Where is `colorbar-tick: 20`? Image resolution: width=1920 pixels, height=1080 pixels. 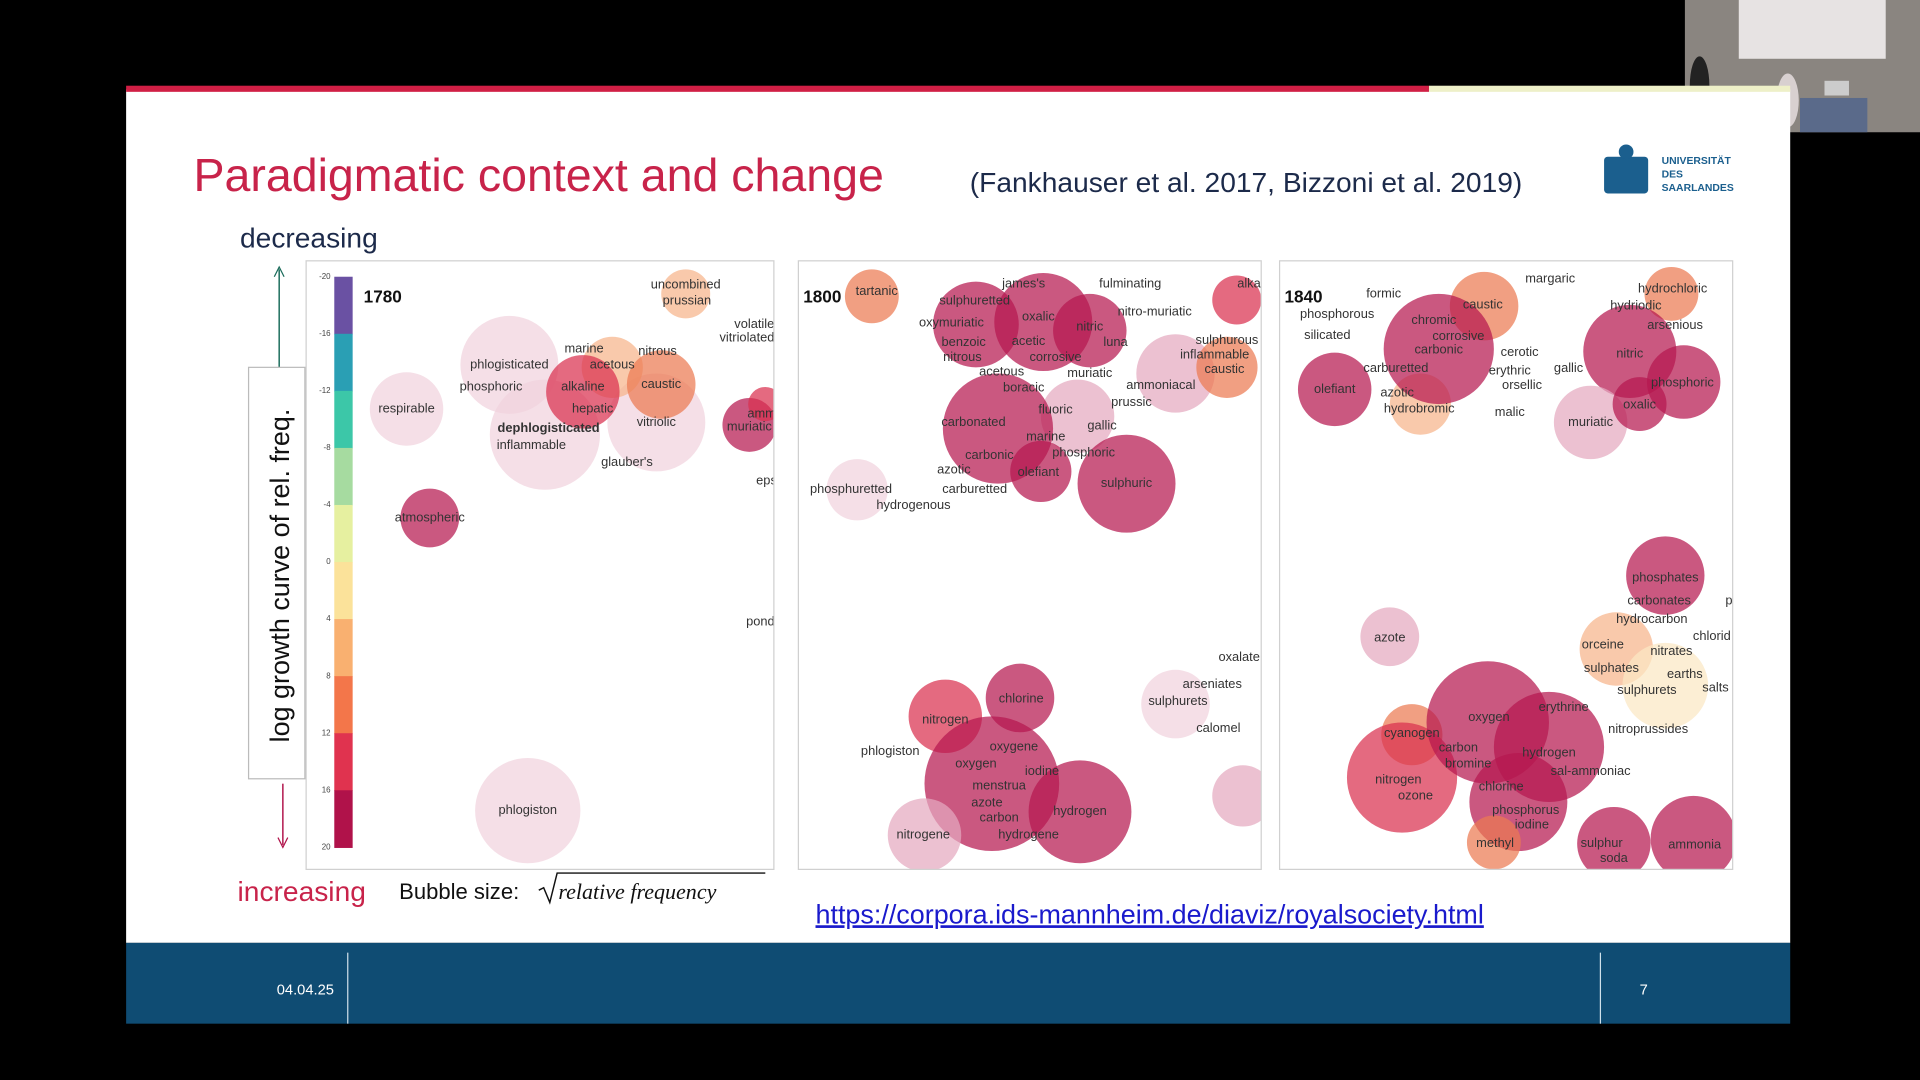
colorbar-tick: 20 is located at coordinates (326, 846).